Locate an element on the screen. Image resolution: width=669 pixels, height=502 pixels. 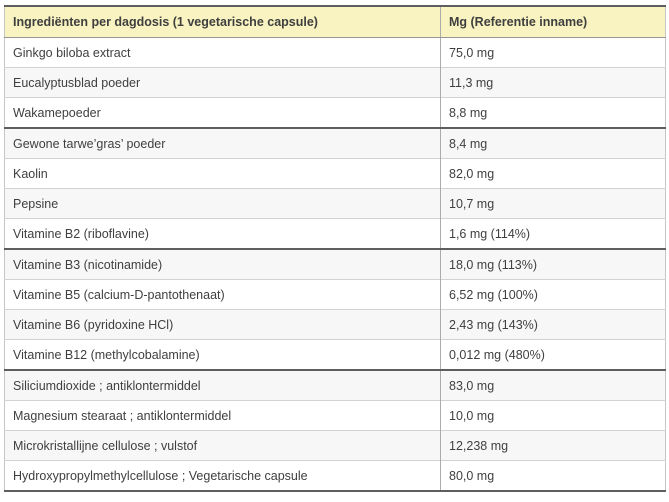
ingredient-cell: Pepsine is located at coordinates (222, 203).